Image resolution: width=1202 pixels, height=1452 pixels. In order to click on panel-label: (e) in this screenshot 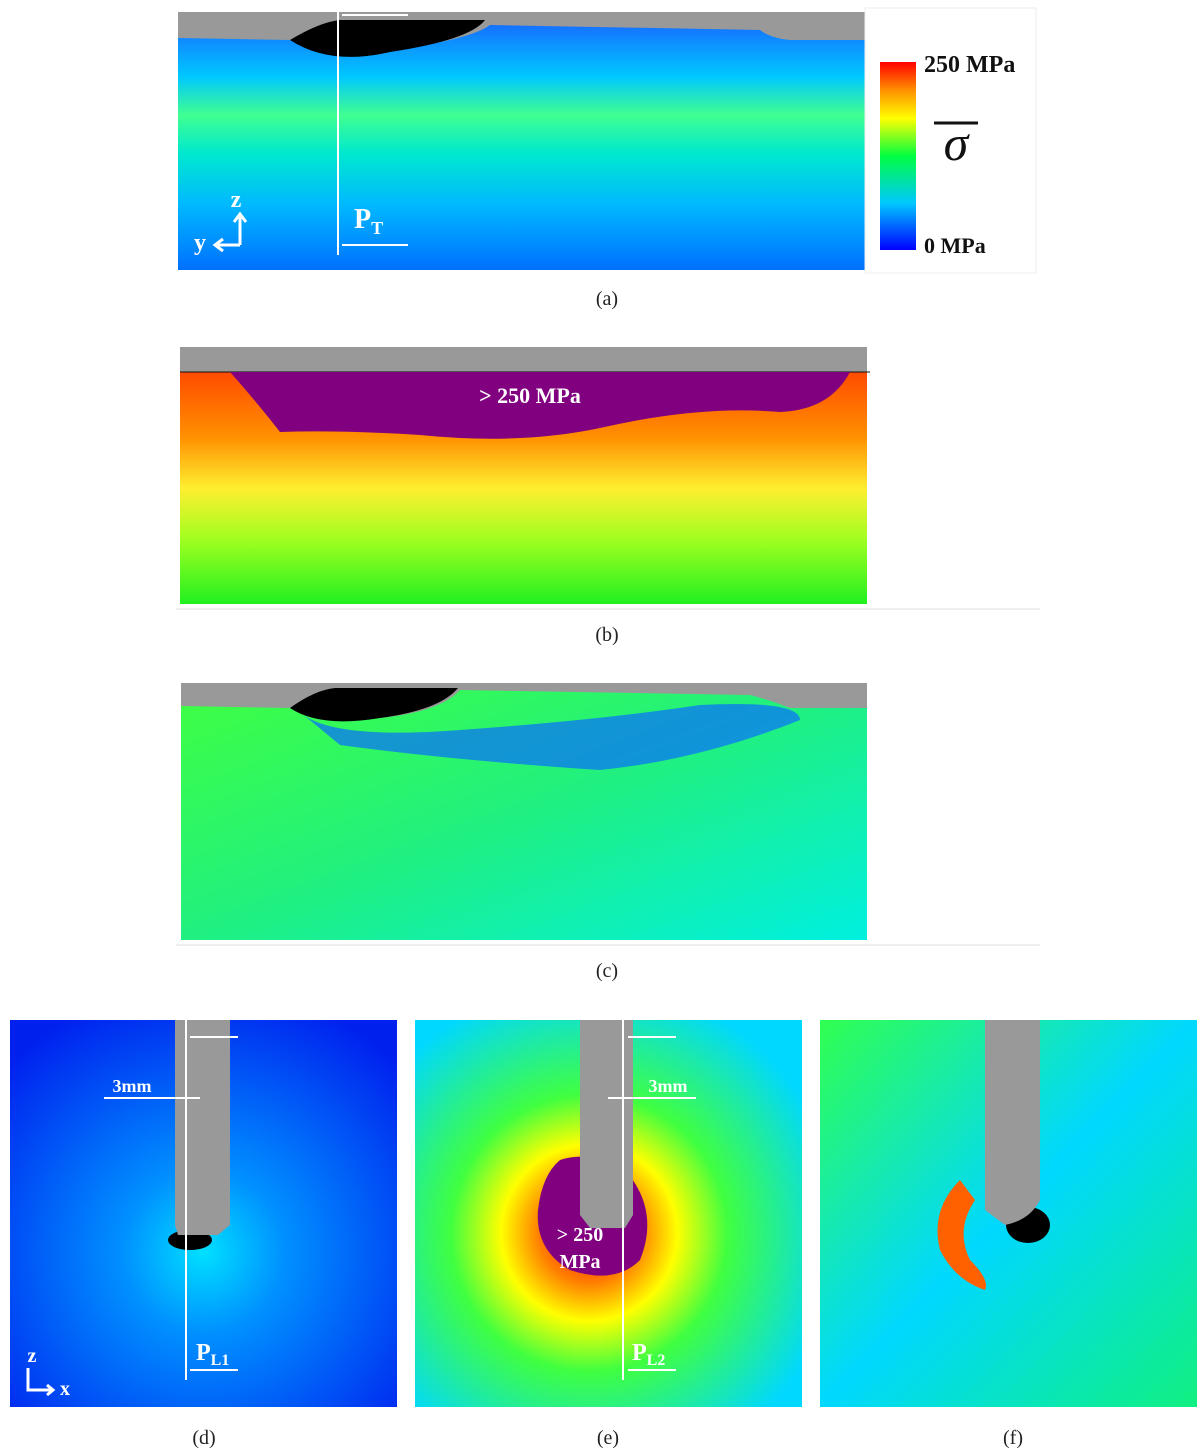, I will do `click(608, 1438)`.